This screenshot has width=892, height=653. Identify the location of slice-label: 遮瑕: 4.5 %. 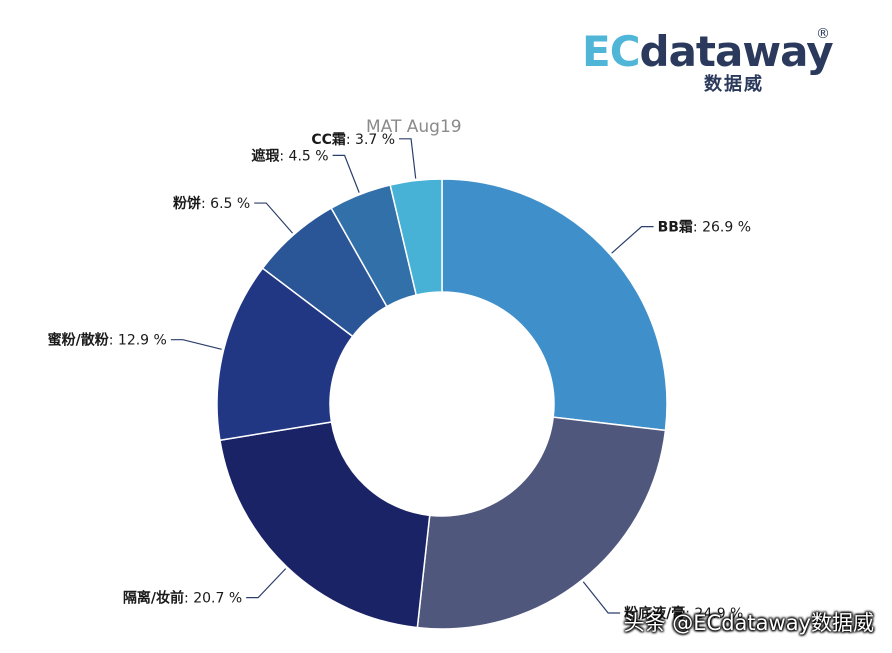
(289, 155).